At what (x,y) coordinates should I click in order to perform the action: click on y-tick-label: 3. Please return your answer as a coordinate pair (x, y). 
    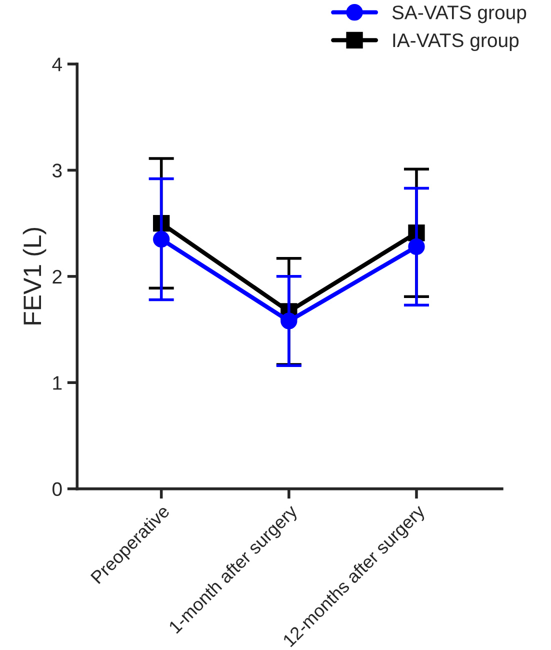
    Looking at the image, I should click on (57, 171).